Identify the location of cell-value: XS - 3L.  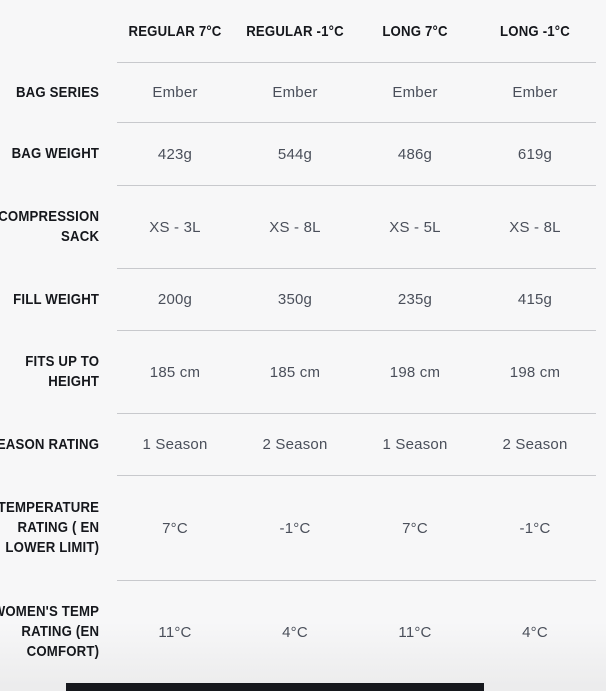
(175, 227).